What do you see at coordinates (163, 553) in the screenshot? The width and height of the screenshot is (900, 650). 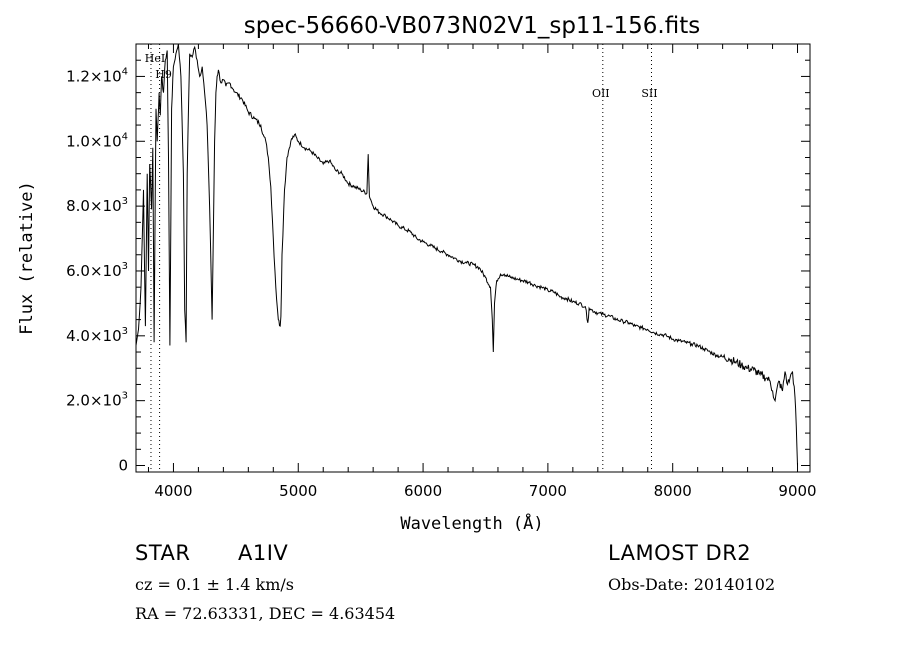 I see `object-type: STAR` at bounding box center [163, 553].